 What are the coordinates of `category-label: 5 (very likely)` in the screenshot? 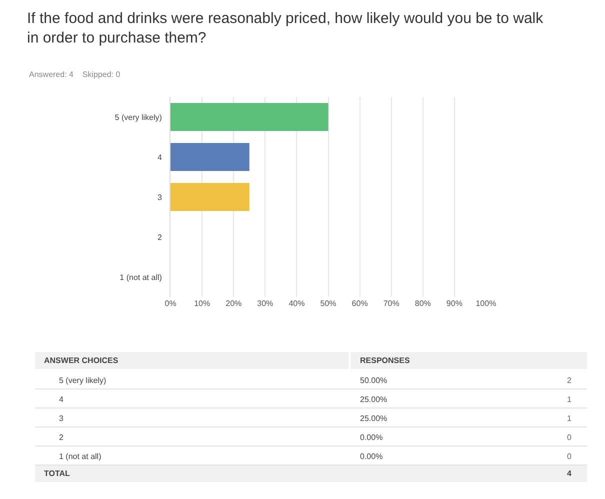 It's located at (82, 380).